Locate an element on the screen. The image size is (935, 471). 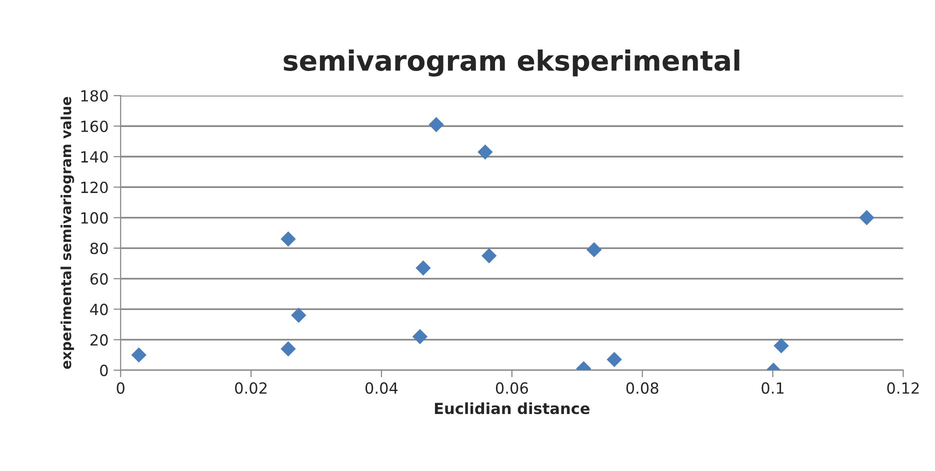
y-tick-label: 40 is located at coordinates (99, 310).